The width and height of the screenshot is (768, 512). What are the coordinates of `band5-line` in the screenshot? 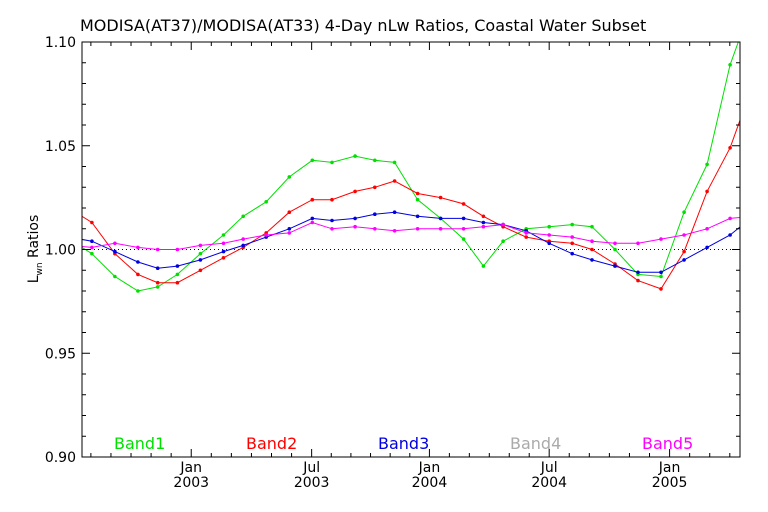 It's located at (411, 233).